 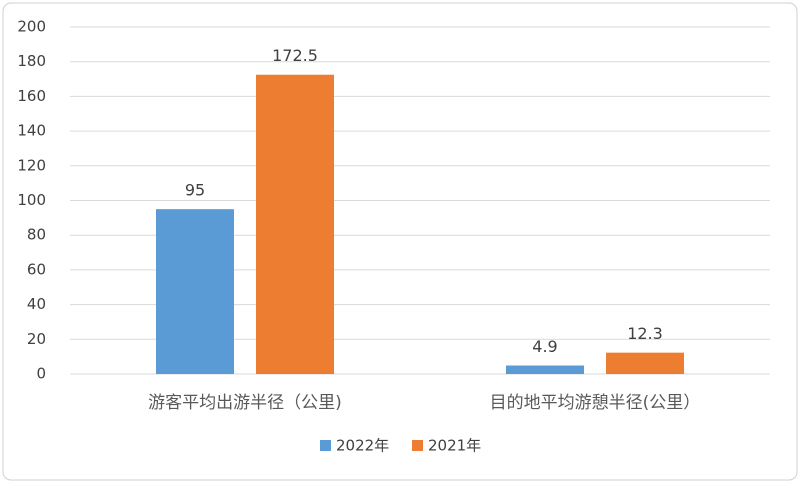 I want to click on data-label: 95, so click(x=195, y=190).